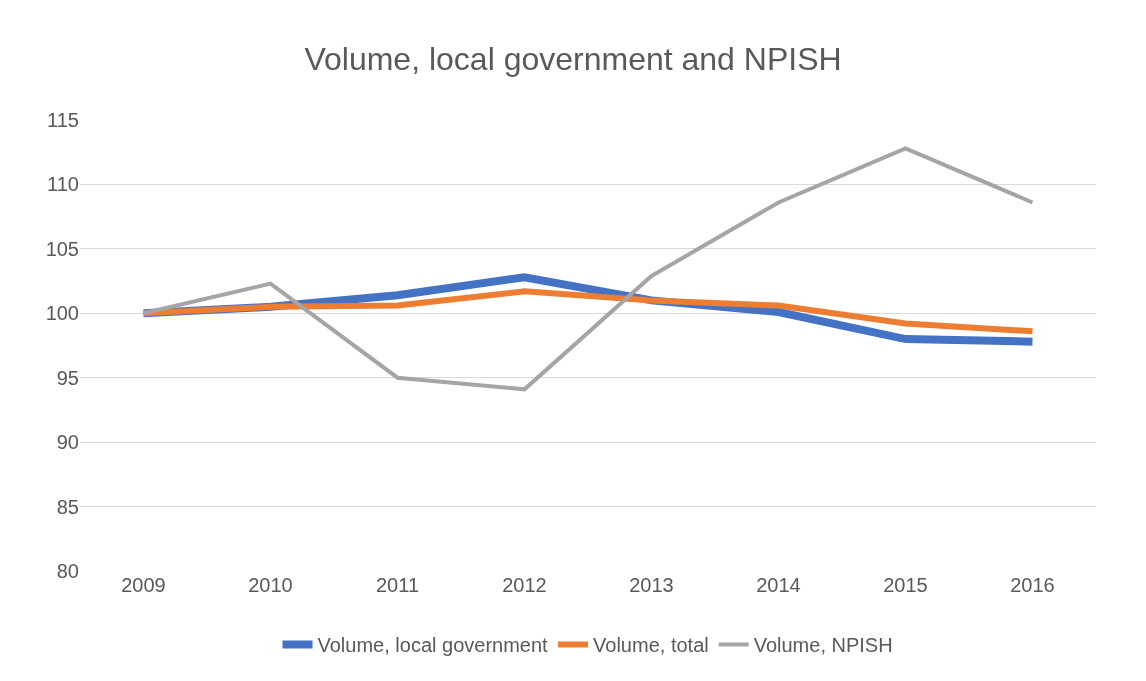  Describe the element at coordinates (143, 585) in the screenshot. I see `x-tick-label: 2009` at that location.